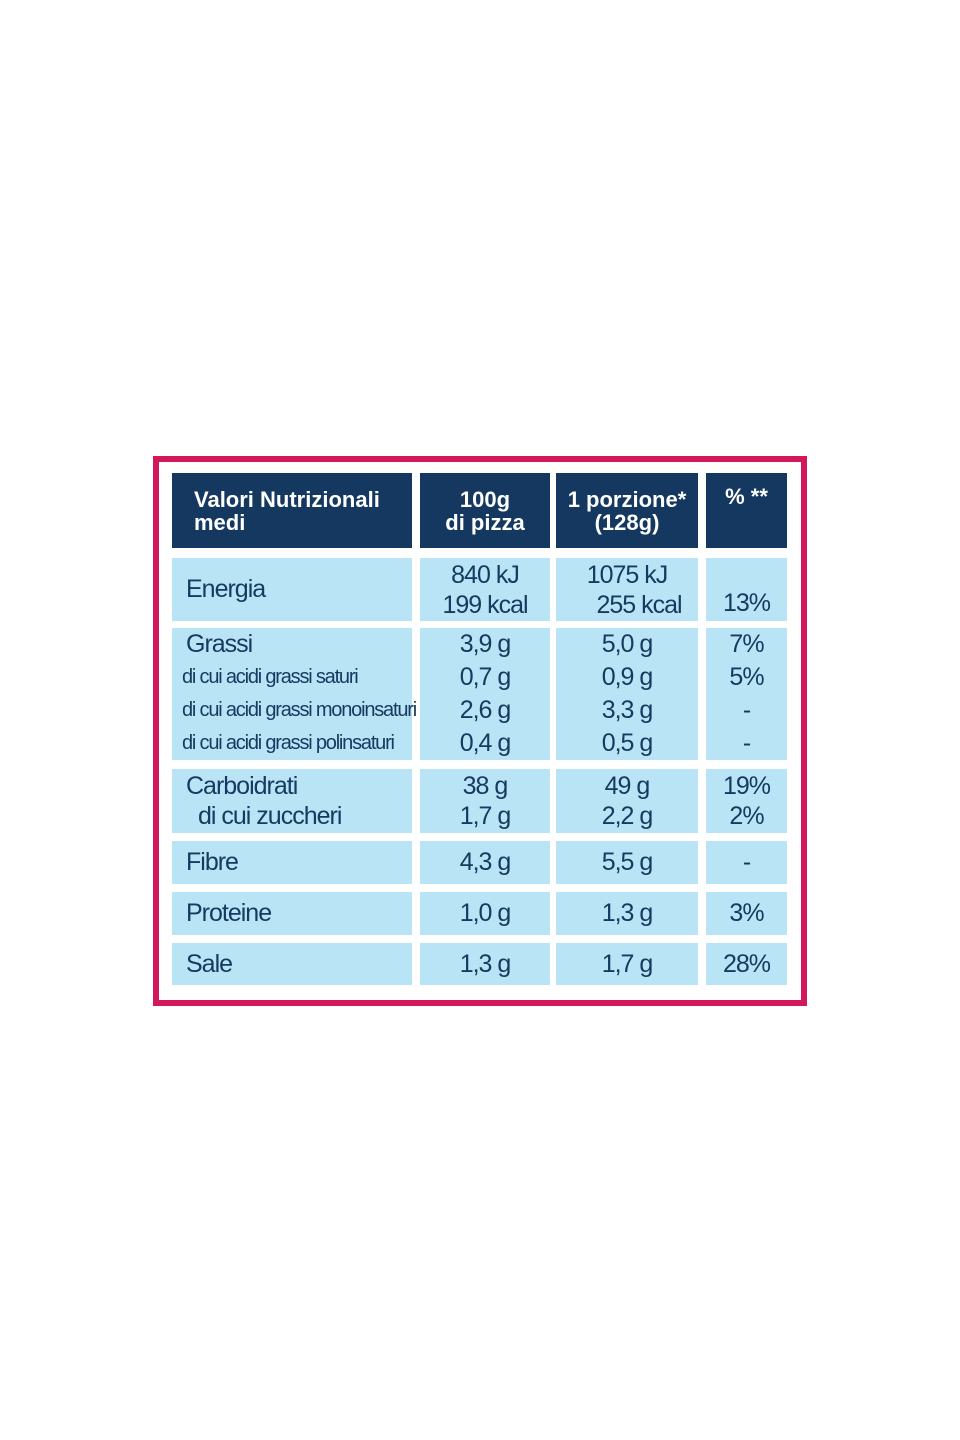  I want to click on cell-text: 7%, so click(746, 644).